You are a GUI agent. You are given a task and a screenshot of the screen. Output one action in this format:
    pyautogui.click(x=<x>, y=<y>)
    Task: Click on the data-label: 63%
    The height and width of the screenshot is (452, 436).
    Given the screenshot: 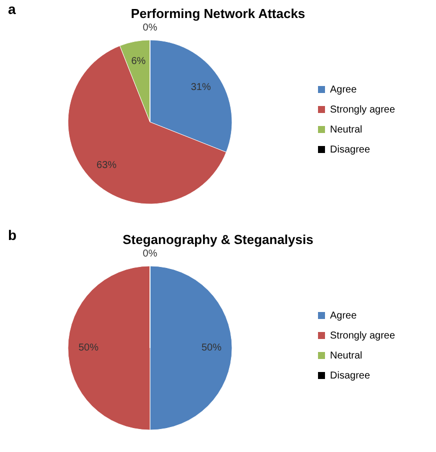 What is the action you would take?
    pyautogui.click(x=106, y=166)
    